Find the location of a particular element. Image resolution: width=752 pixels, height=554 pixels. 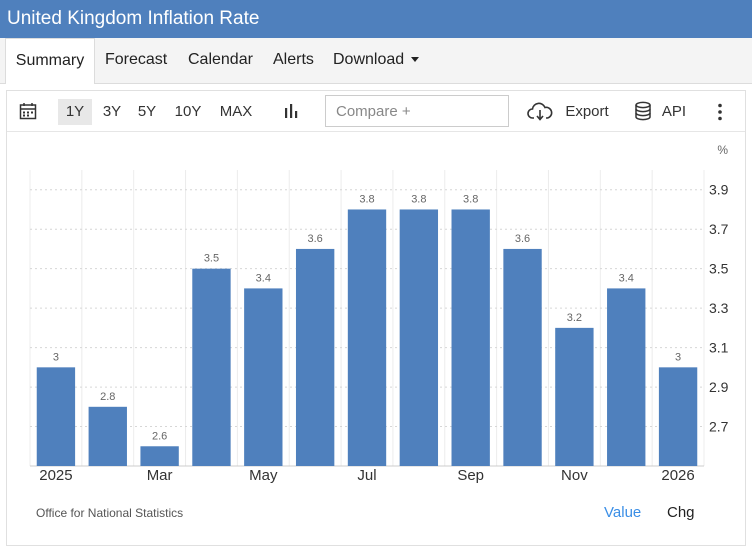

calendar-icon is located at coordinates (28, 111).